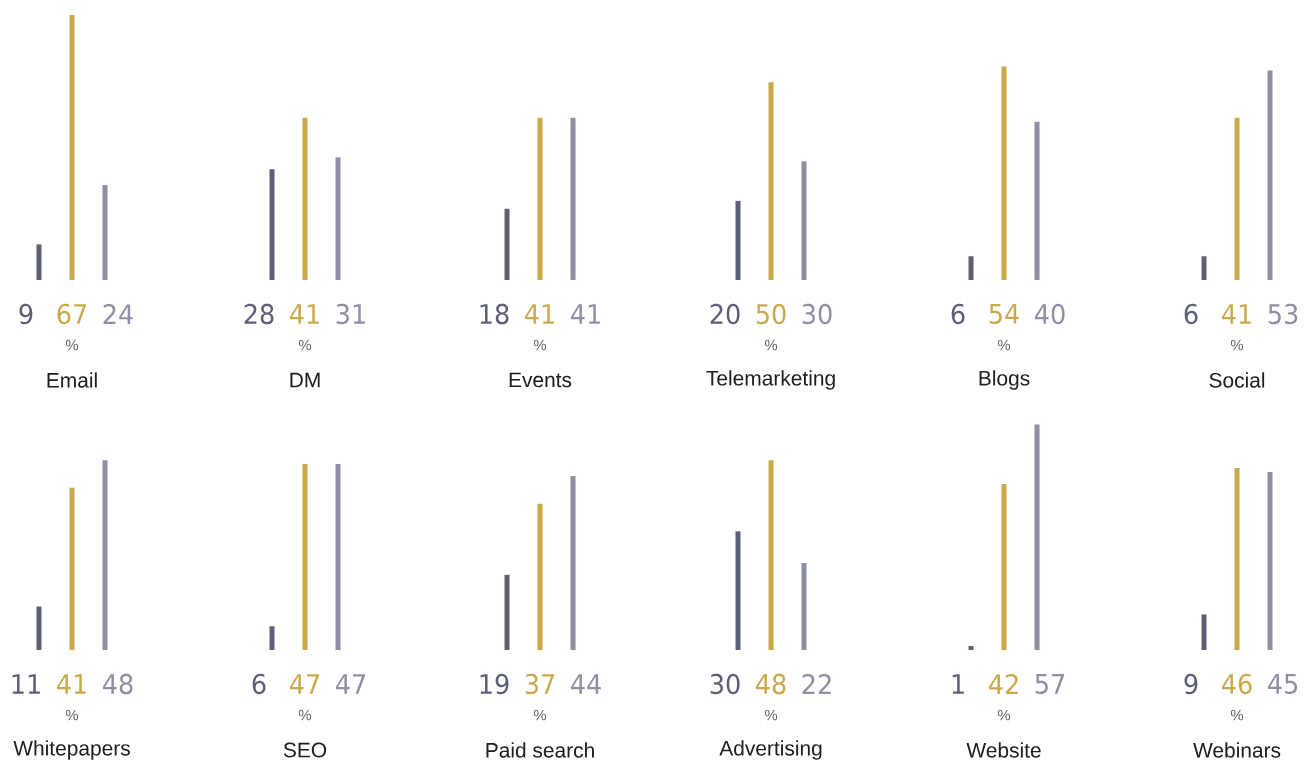 Image resolution: width=1311 pixels, height=762 pixels. What do you see at coordinates (1050, 314) in the screenshot?
I see `data-label: 40` at bounding box center [1050, 314].